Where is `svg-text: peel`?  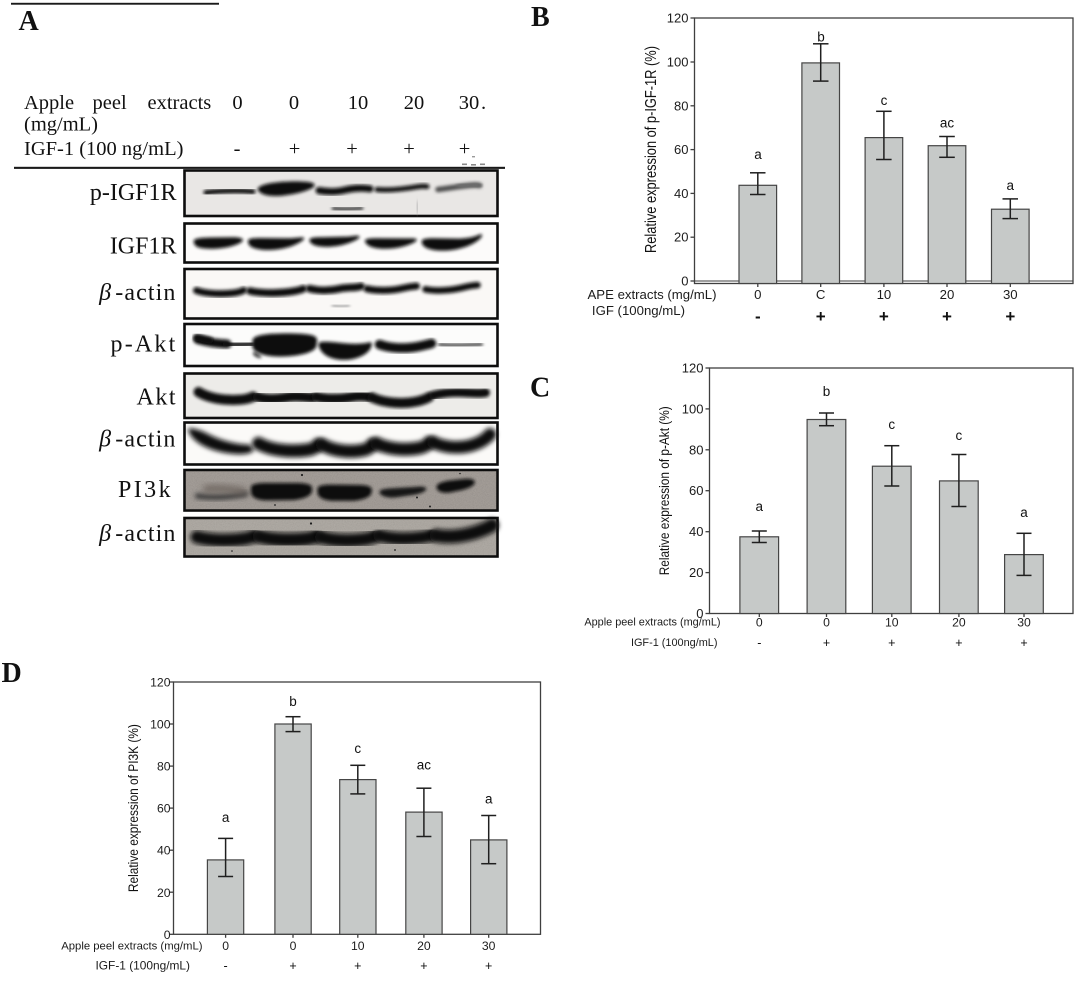 svg-text: peel is located at coordinates (110, 103).